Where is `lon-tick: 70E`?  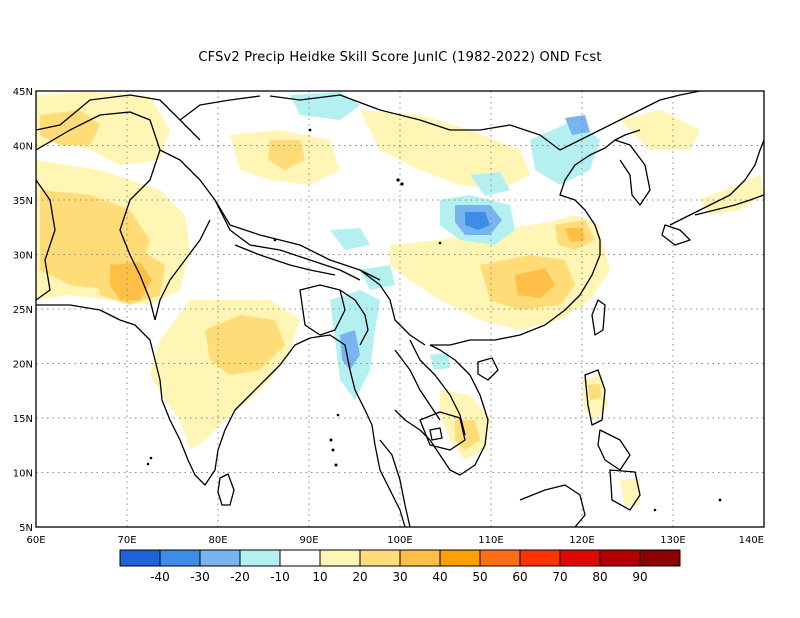
lon-tick: 70E is located at coordinates (126, 540).